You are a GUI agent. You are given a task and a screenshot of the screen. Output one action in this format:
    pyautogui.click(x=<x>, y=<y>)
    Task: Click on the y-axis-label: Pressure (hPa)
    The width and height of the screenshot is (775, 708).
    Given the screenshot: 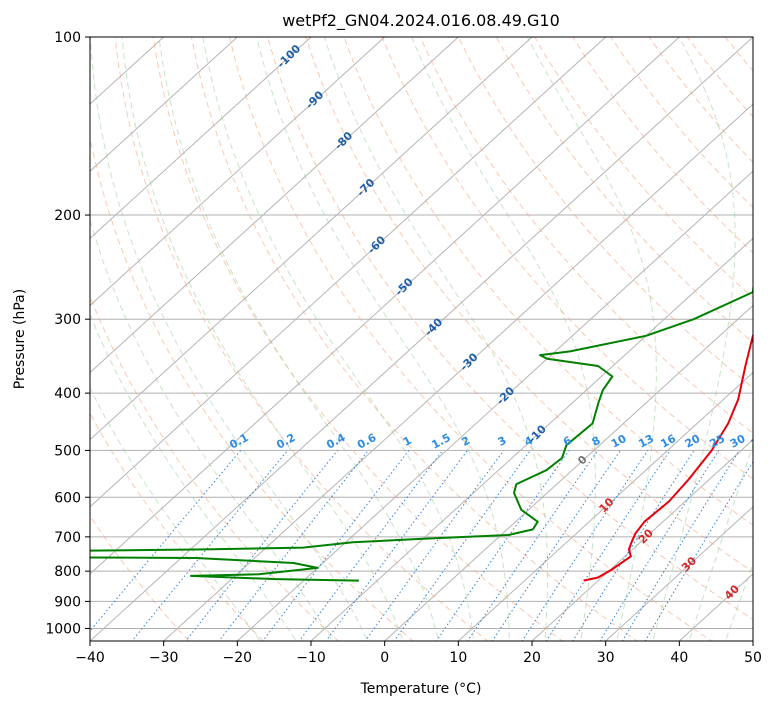 What is the action you would take?
    pyautogui.click(x=20, y=339)
    